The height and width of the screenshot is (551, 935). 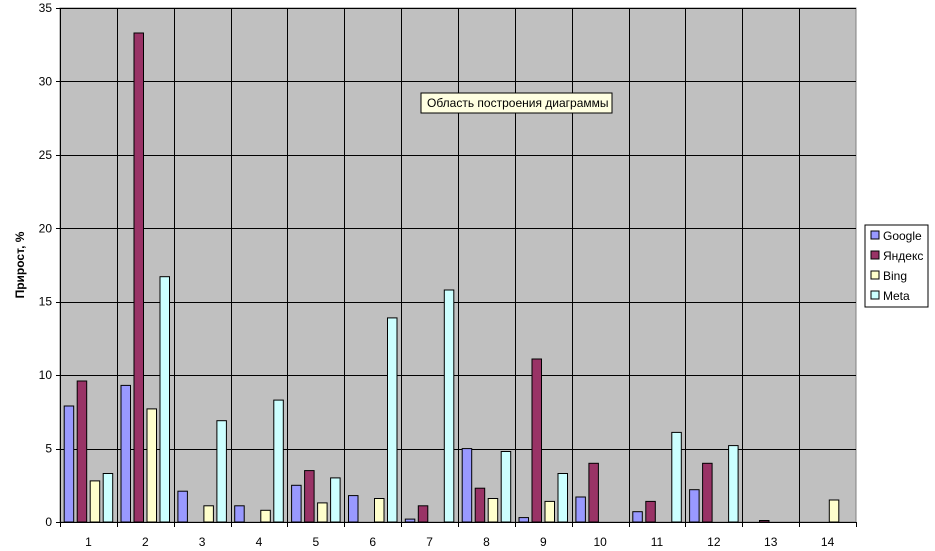 What do you see at coordinates (309, 496) in the screenshot?
I see `bar-Яндекс-5` at bounding box center [309, 496].